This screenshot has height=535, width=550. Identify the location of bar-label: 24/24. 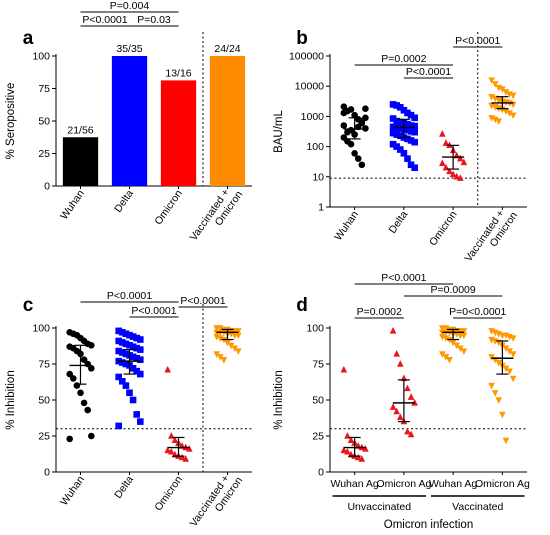
(227, 49).